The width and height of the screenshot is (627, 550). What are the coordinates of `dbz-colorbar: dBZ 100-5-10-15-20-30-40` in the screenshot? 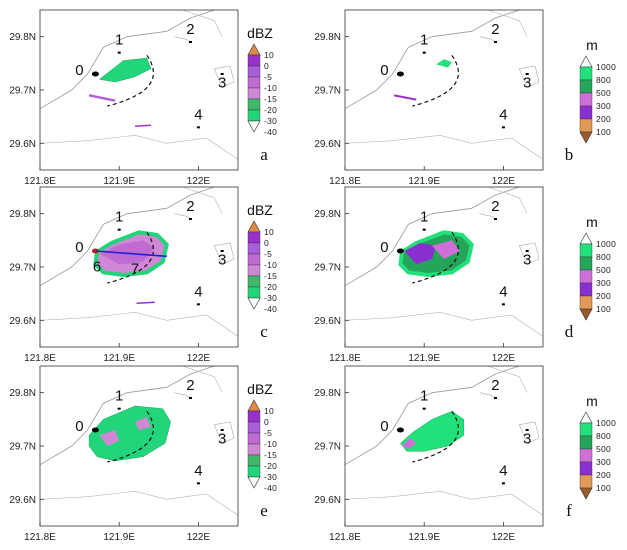 It's located at (262, 81).